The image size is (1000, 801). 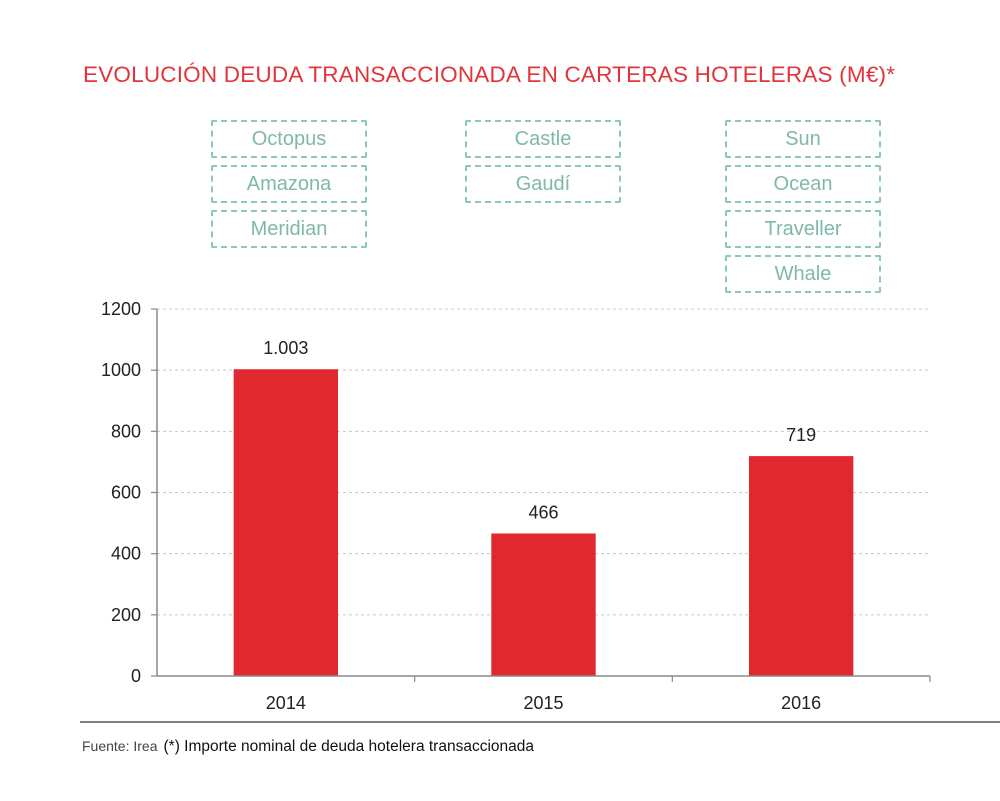 What do you see at coordinates (286, 703) in the screenshot?
I see `x-tick-label-2014: 2014` at bounding box center [286, 703].